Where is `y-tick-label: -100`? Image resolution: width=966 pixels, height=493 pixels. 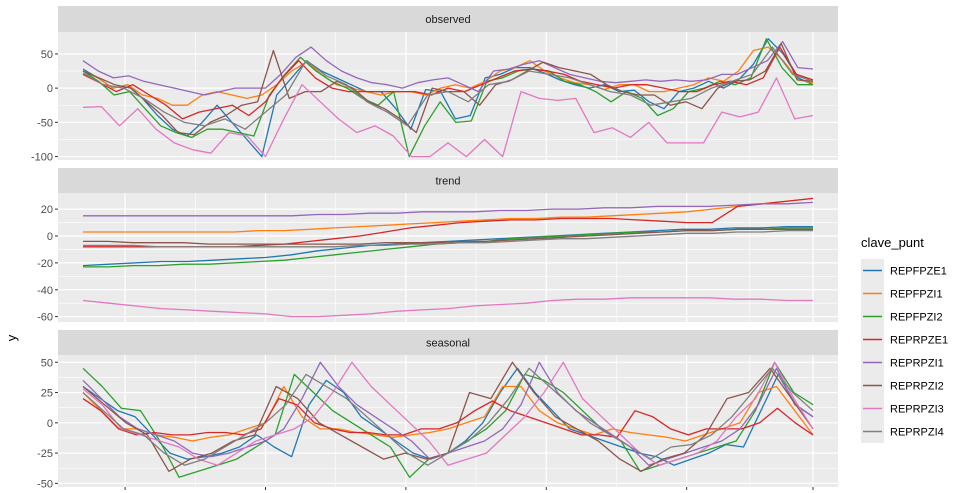 y-tick-label: -100 is located at coordinates (42, 158).